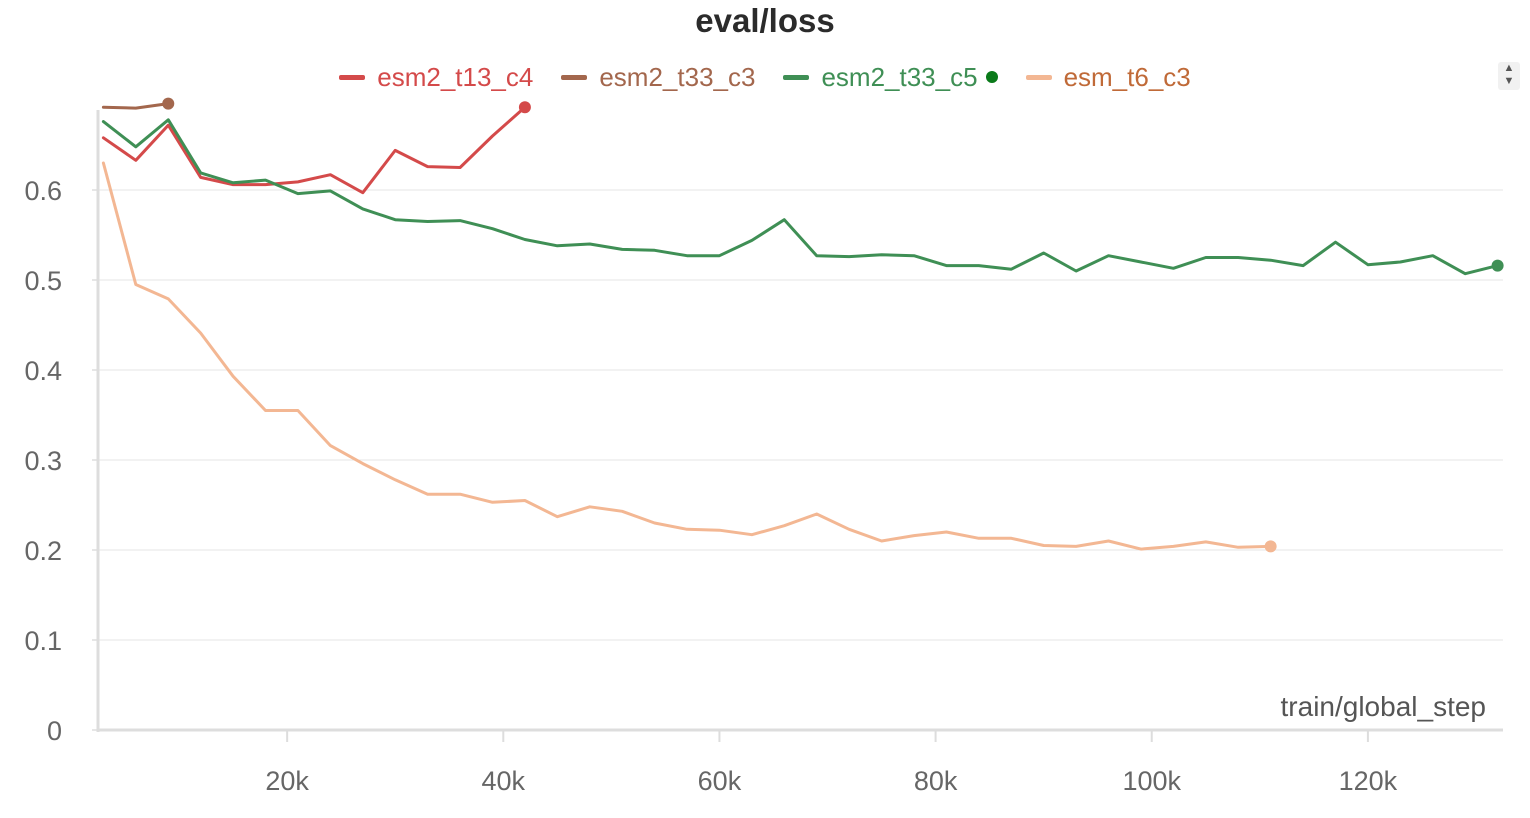 The height and width of the screenshot is (818, 1530). Describe the element at coordinates (720, 781) in the screenshot. I see `x-tick-label: 60k` at that location.